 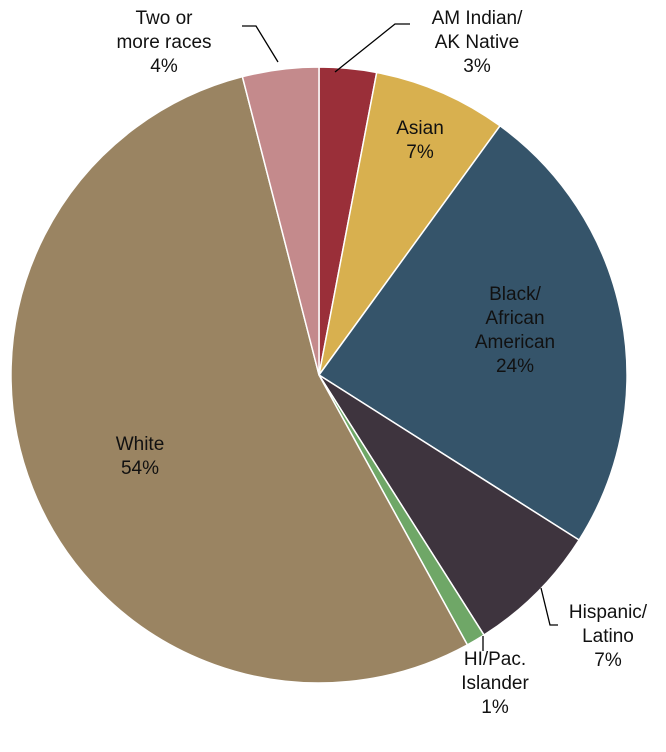 What do you see at coordinates (608, 660) in the screenshot?
I see `slice-value-hispanic-latino: 7%` at bounding box center [608, 660].